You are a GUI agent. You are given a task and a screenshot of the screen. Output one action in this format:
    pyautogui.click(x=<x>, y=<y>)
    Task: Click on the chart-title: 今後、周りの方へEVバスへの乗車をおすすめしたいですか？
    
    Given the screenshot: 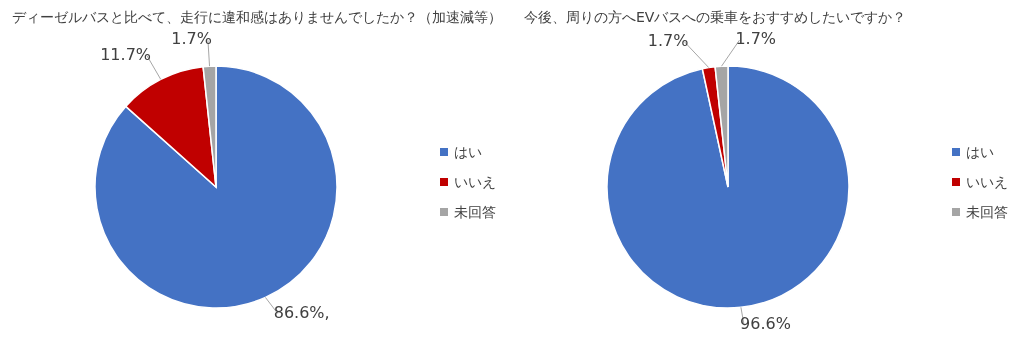 What is the action you would take?
    pyautogui.click(x=715, y=17)
    